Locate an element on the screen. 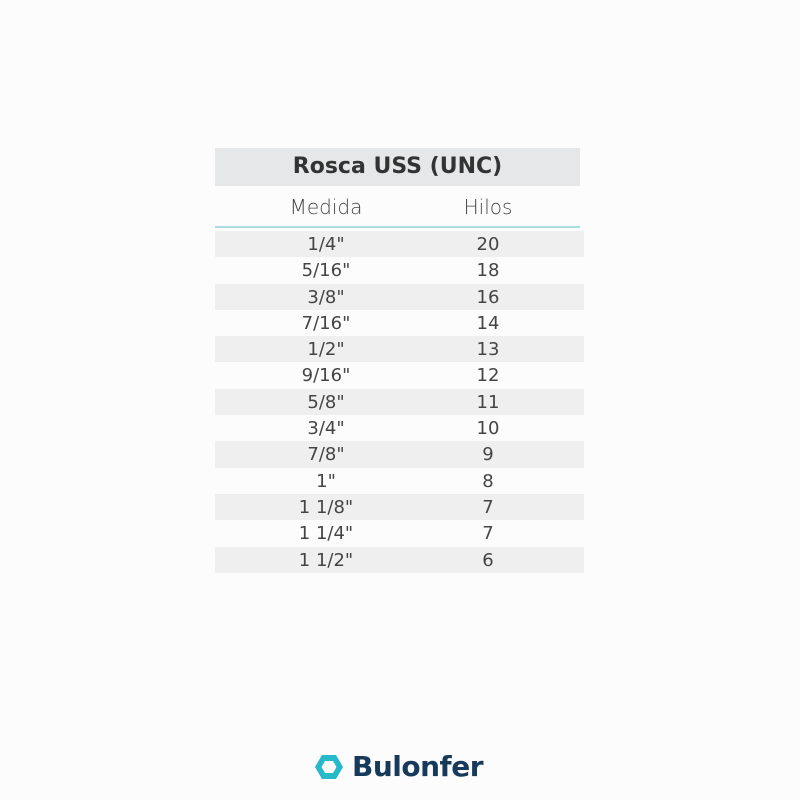 Image resolution: width=800 pixels, height=800 pixels. table-header: Medida Hilos is located at coordinates (397, 207).